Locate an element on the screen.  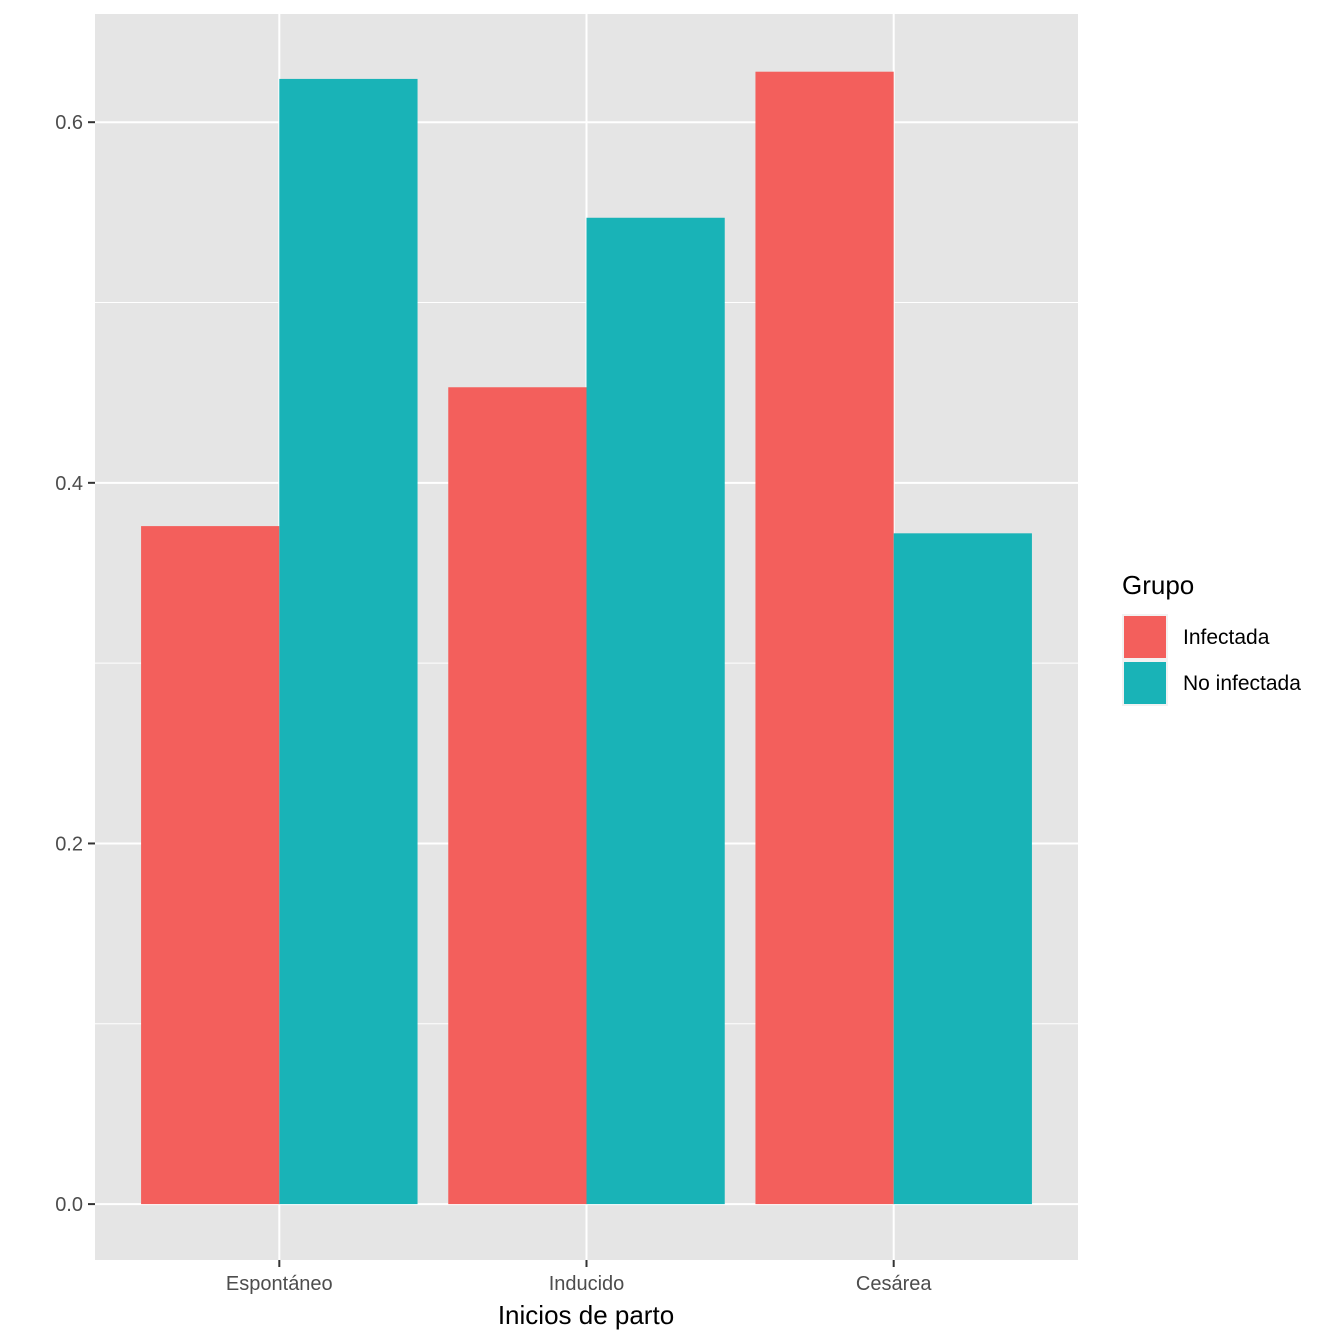
legend-label-0: Infectada is located at coordinates (1226, 637).